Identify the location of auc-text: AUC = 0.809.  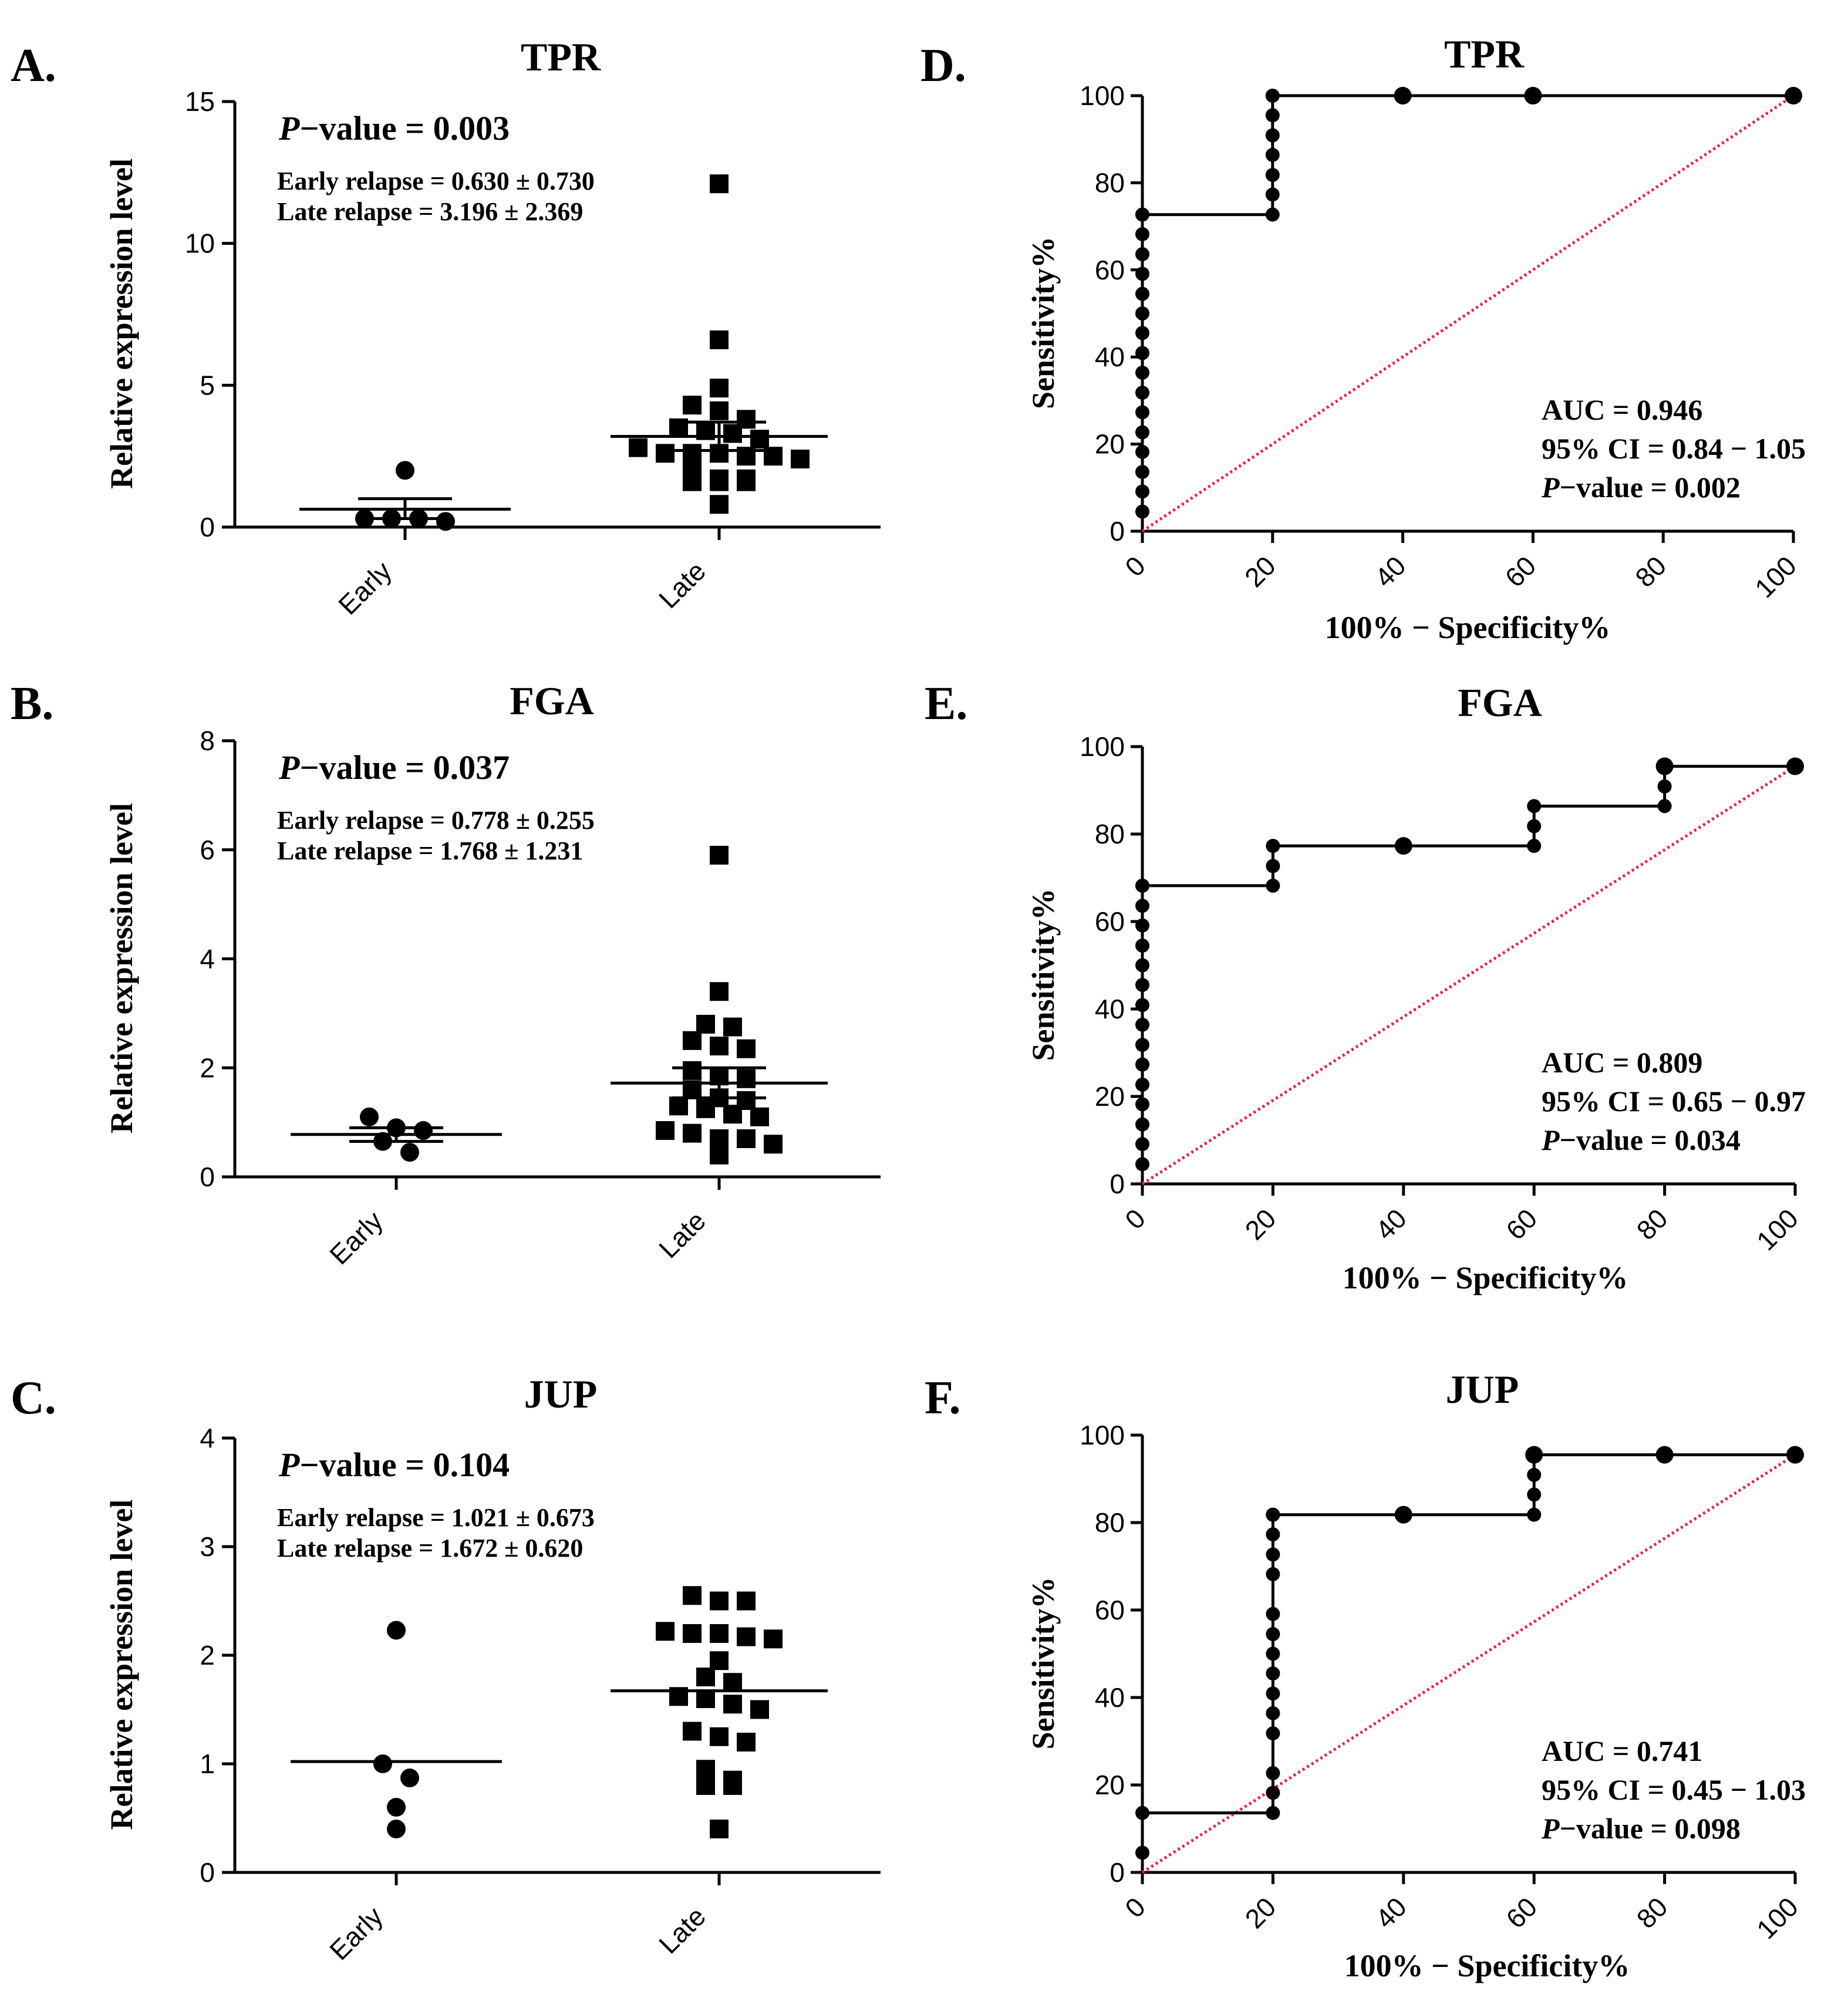
(1622, 1062).